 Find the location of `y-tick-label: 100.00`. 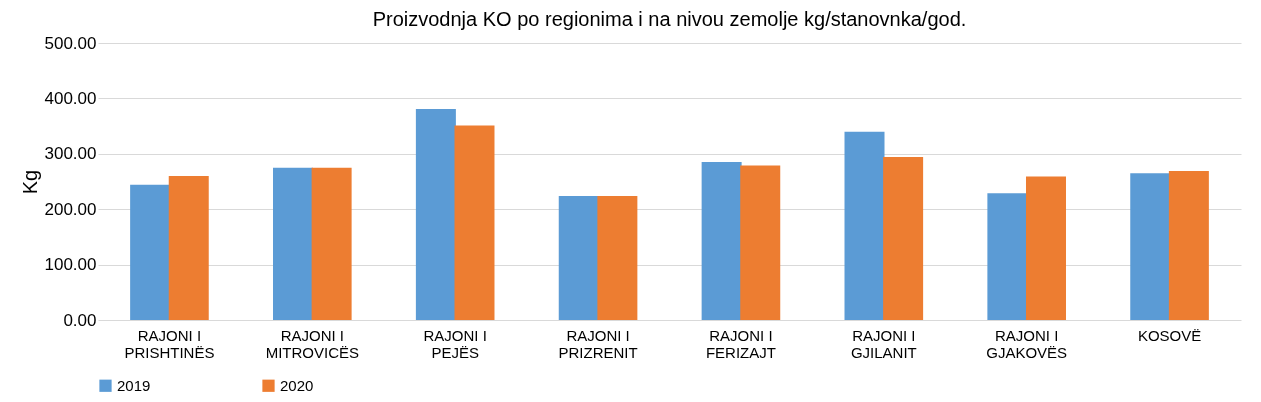

y-tick-label: 100.00 is located at coordinates (70, 265).